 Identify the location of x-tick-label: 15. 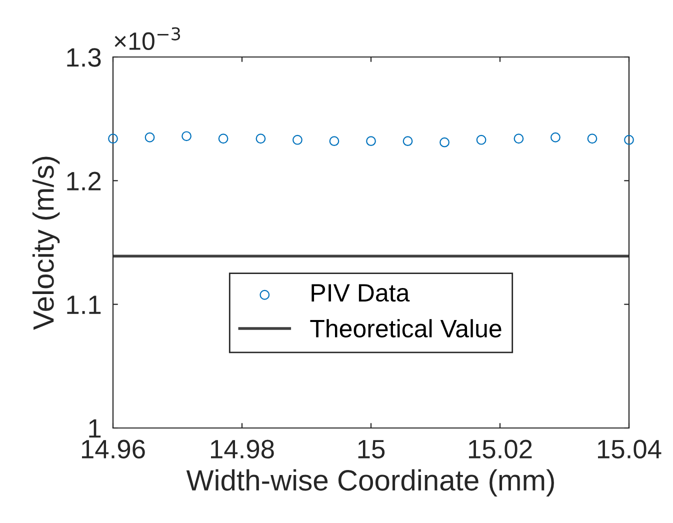
(371, 449).